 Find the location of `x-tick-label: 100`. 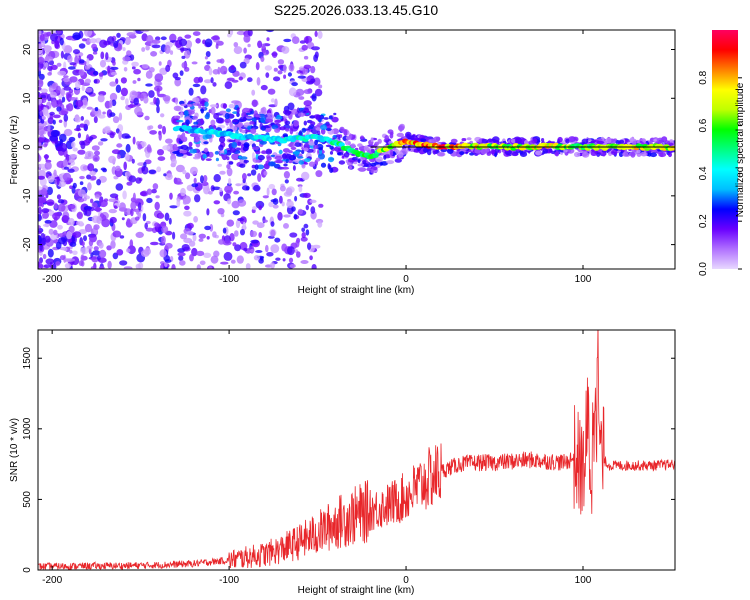

x-tick-label: 100 is located at coordinates (583, 279).